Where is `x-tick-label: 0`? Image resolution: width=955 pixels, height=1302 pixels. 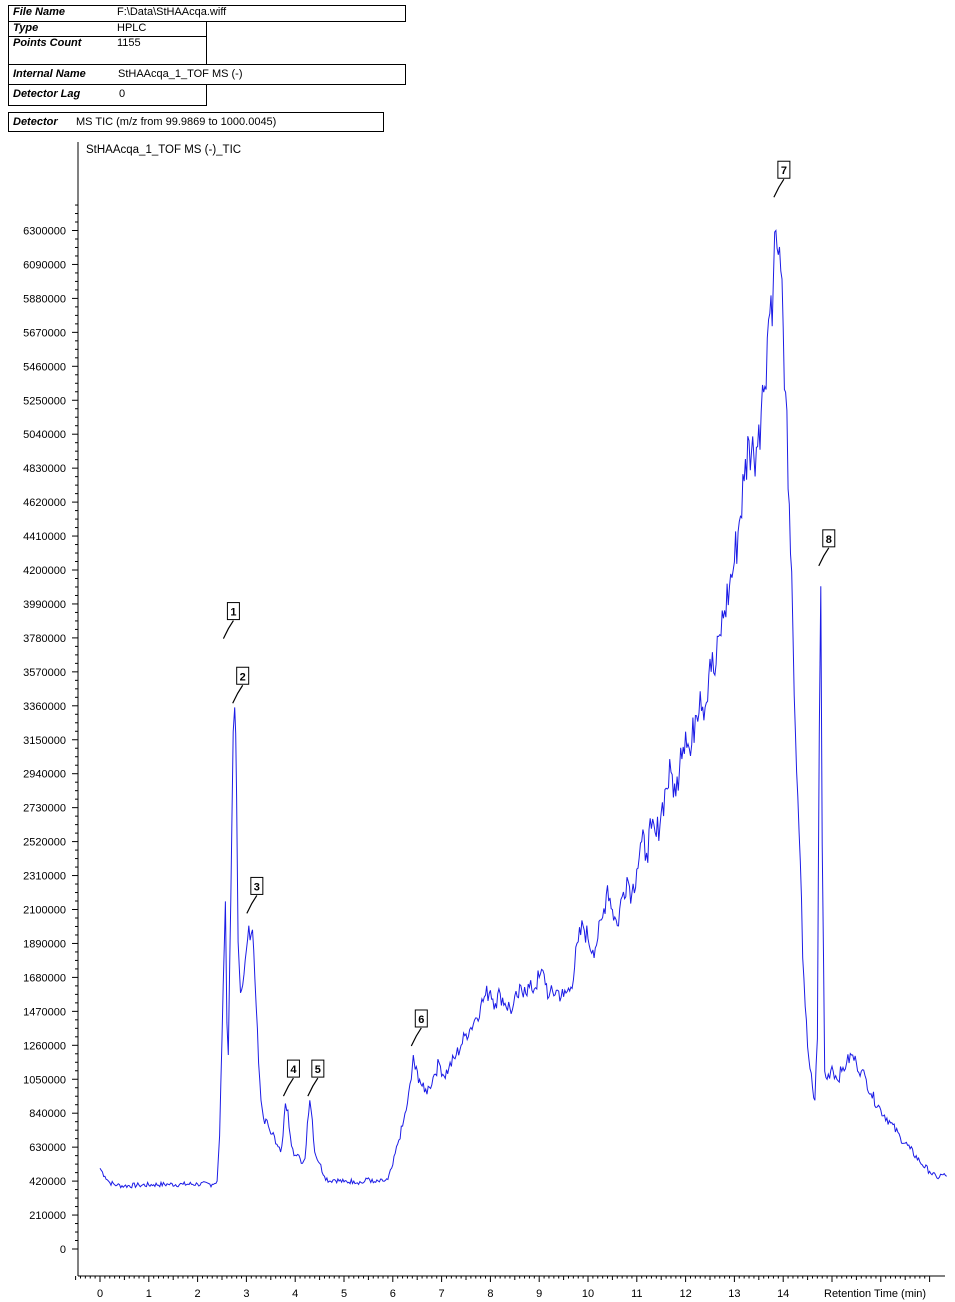 x-tick-label: 0 is located at coordinates (100, 1294).